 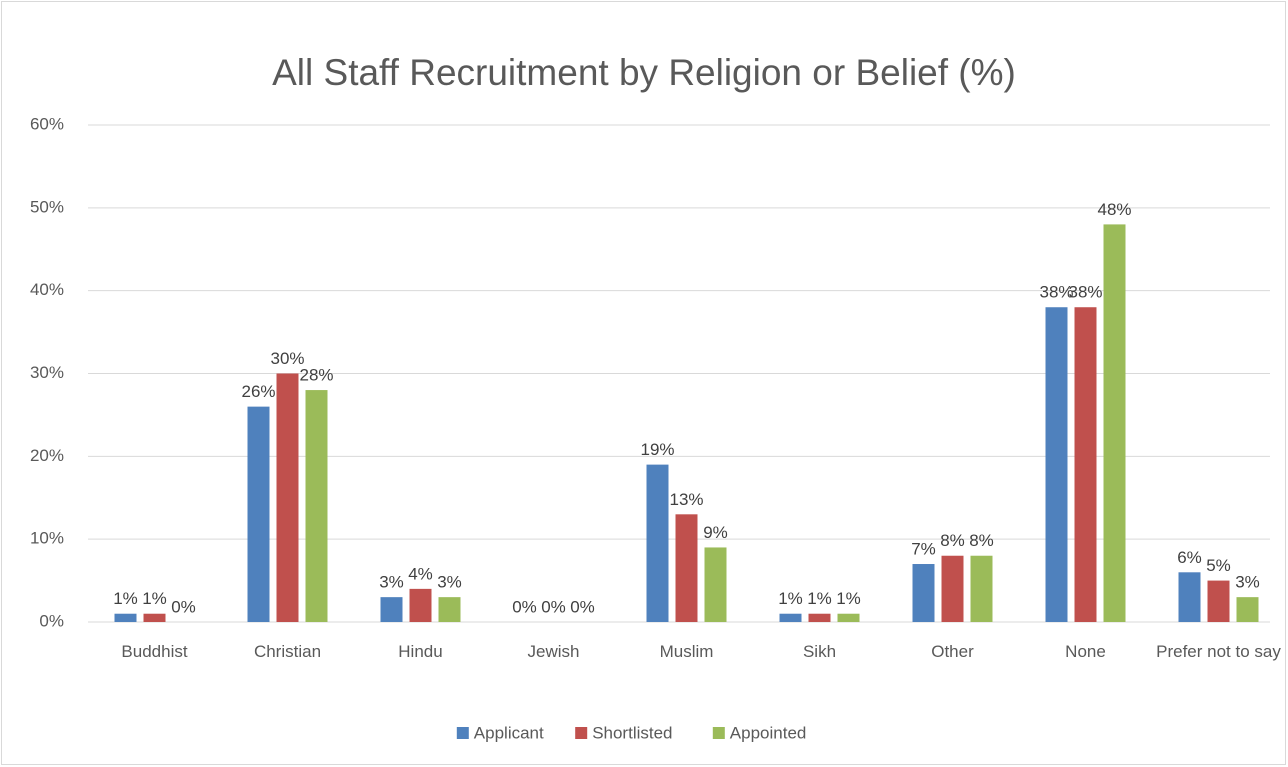 What do you see at coordinates (923, 549) in the screenshot?
I see `data-label: 7%` at bounding box center [923, 549].